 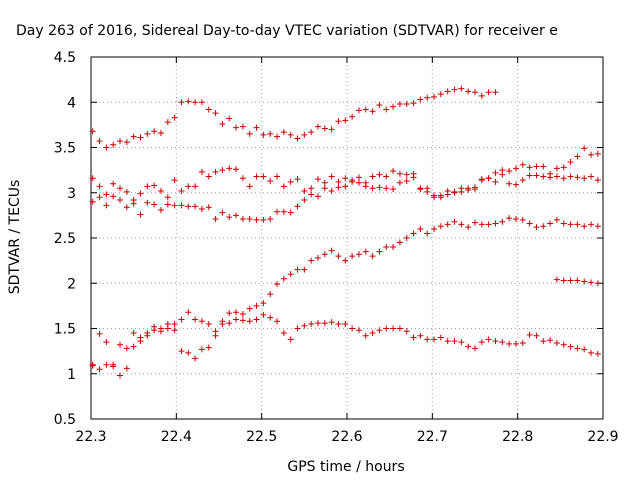 What do you see at coordinates (176, 437) in the screenshot?
I see `x-tick-label: 22.4` at bounding box center [176, 437].